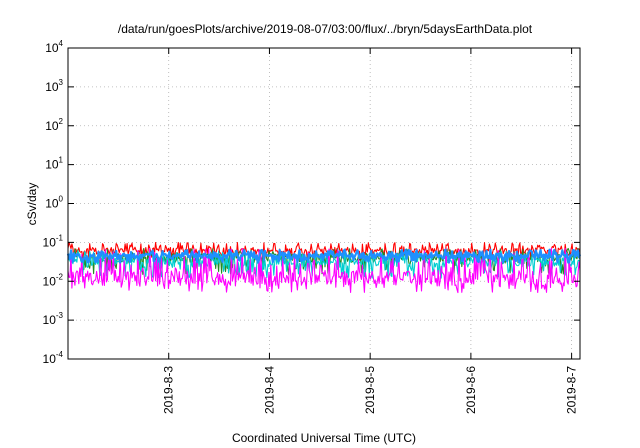 Image resolution: width=640 pixels, height=448 pixels. What do you see at coordinates (572, 390) in the screenshot?
I see `x-tick-label: 2019-8-7` at bounding box center [572, 390].